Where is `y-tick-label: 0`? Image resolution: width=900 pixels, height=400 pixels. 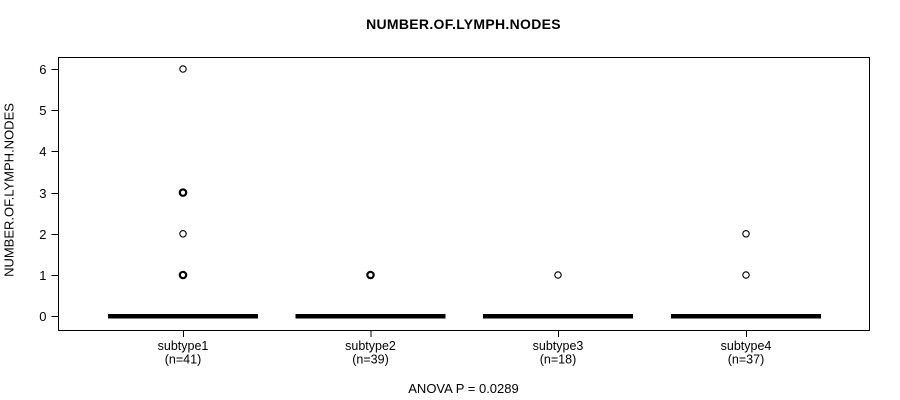
y-tick-label: 0 is located at coordinates (42, 316).